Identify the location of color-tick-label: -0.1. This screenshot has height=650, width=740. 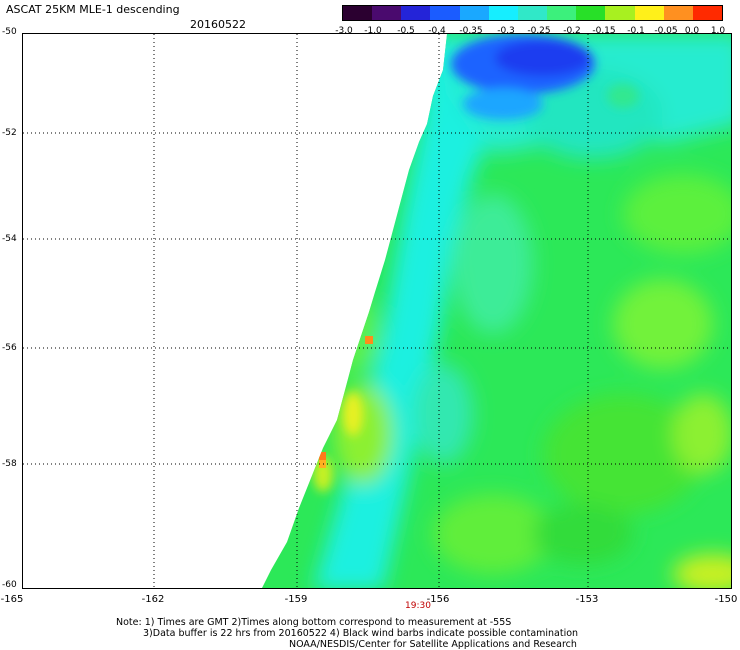
(636, 31).